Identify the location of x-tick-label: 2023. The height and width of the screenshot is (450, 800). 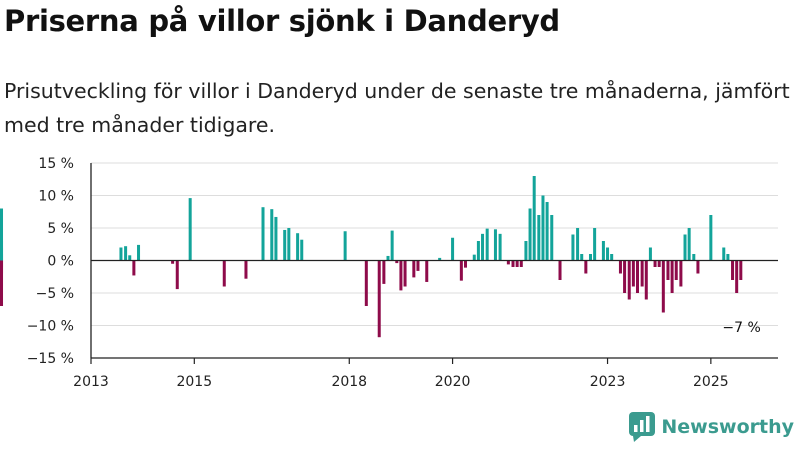
(608, 382).